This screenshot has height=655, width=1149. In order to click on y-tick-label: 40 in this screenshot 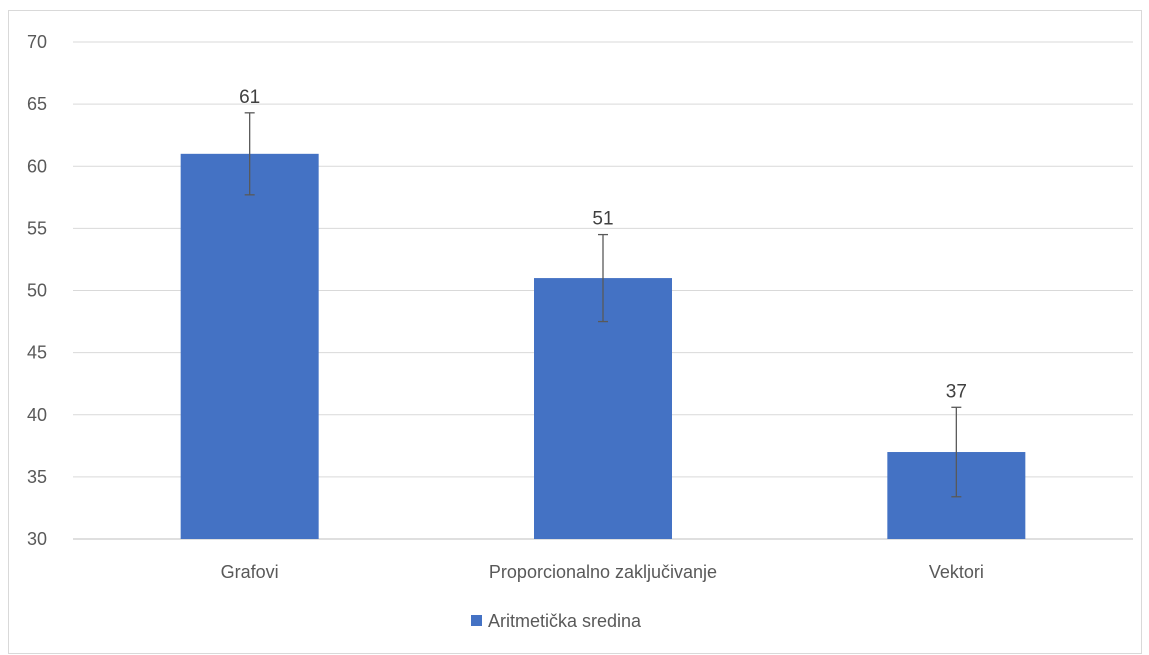, I will do `click(37, 415)`.